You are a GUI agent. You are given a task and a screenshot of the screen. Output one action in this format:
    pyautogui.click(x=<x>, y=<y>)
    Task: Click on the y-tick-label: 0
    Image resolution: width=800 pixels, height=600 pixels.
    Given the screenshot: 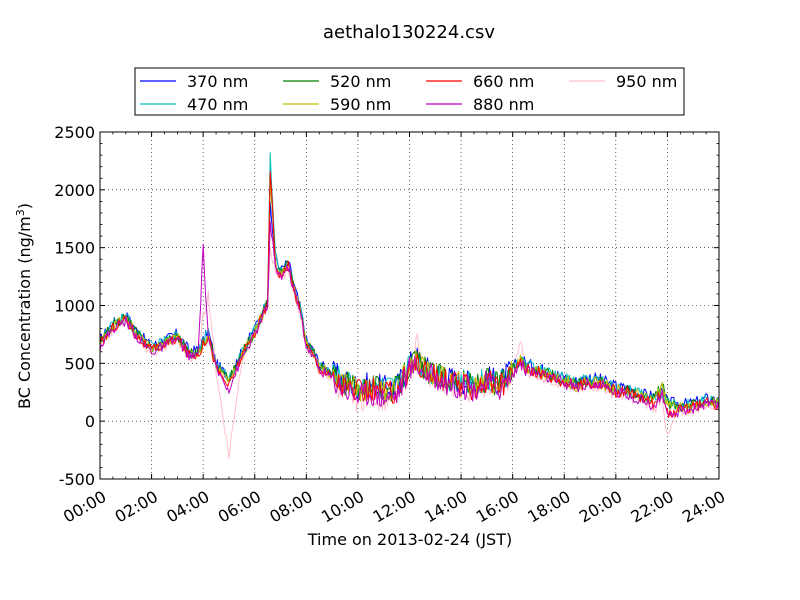 What is the action you would take?
    pyautogui.click(x=90, y=421)
    